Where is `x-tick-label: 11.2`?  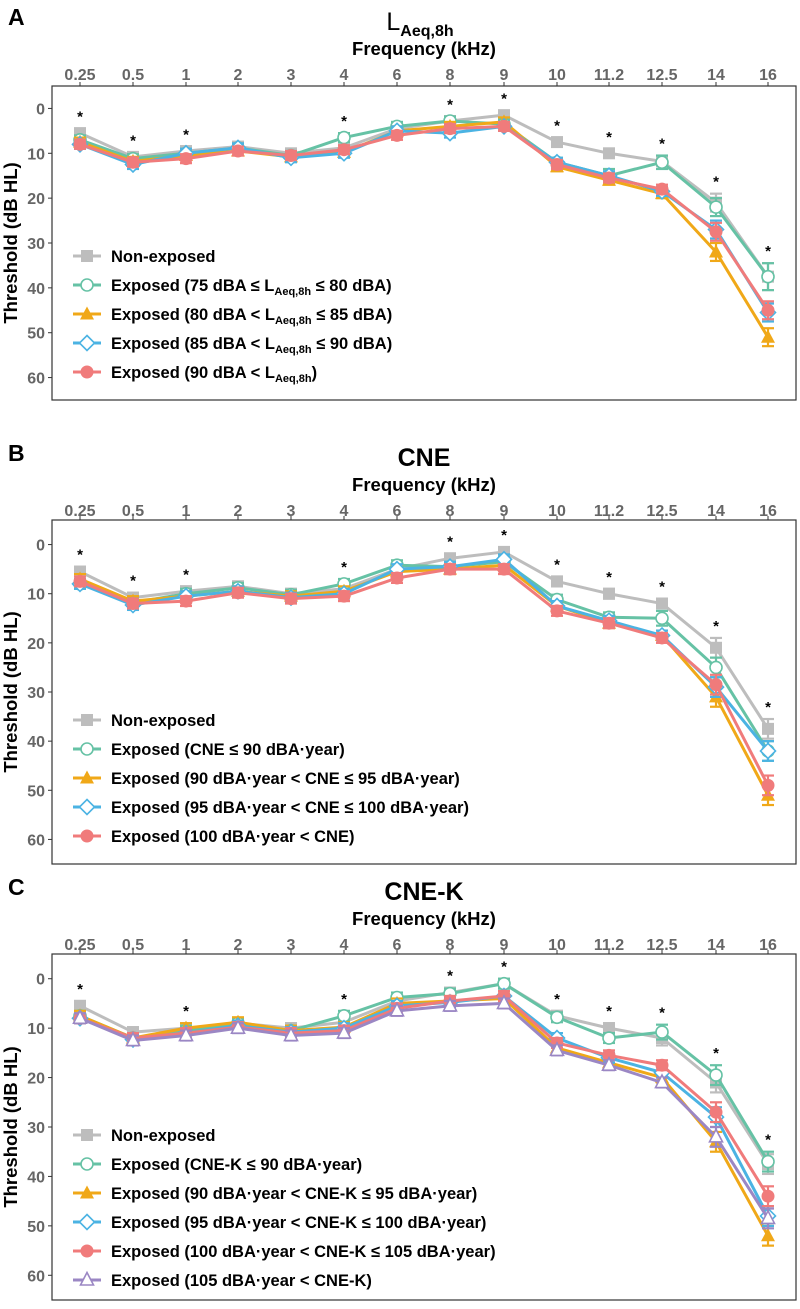
x-tick-label: 11.2 is located at coordinates (609, 945).